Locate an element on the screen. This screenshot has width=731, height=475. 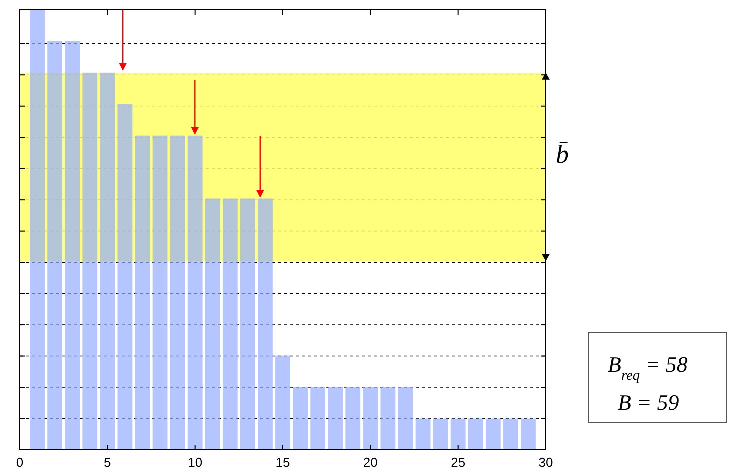
x-tick-label: 10 is located at coordinates (195, 462).